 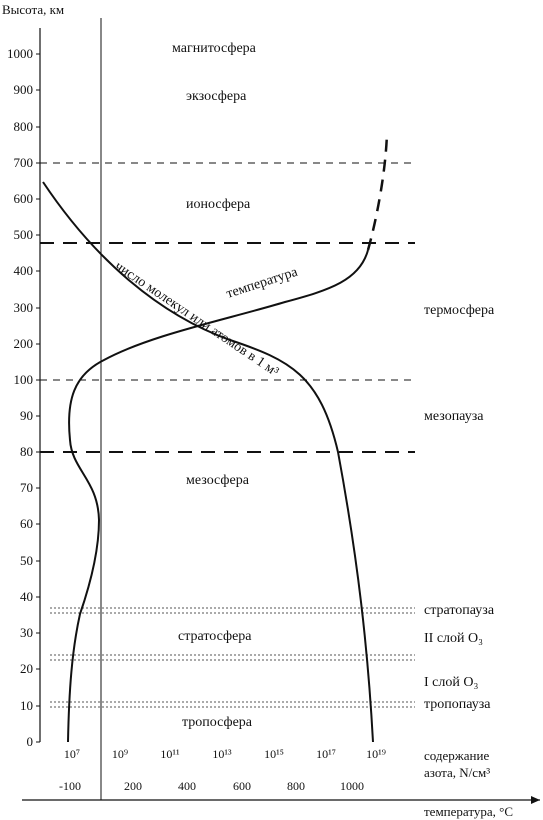 What do you see at coordinates (187, 786) in the screenshot?
I see `temperature-tick-label: 400` at bounding box center [187, 786].